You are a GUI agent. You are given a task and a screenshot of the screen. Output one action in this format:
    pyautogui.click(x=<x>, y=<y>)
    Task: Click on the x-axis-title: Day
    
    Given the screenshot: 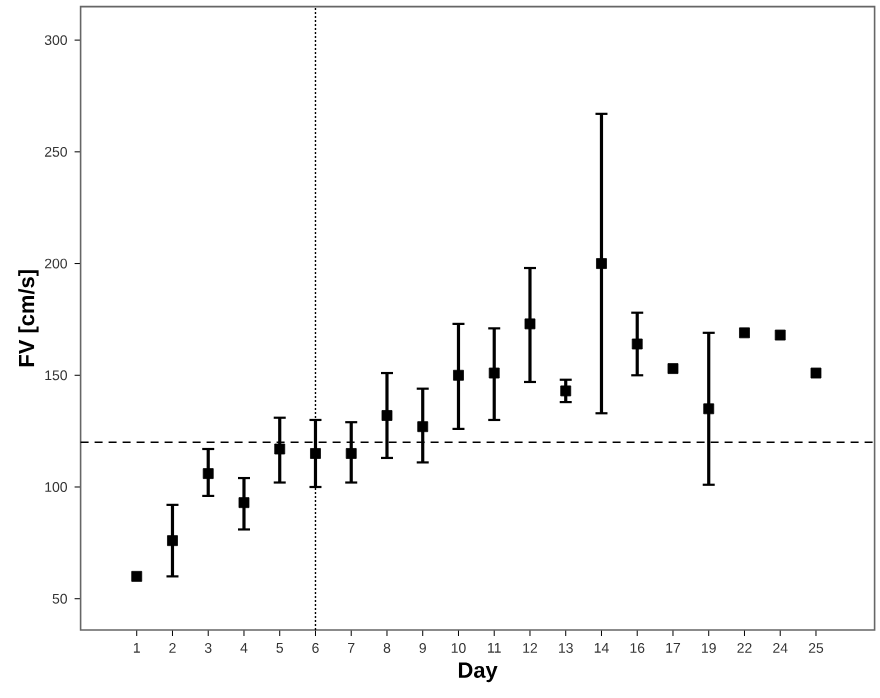 What is the action you would take?
    pyautogui.click(x=478, y=672)
    